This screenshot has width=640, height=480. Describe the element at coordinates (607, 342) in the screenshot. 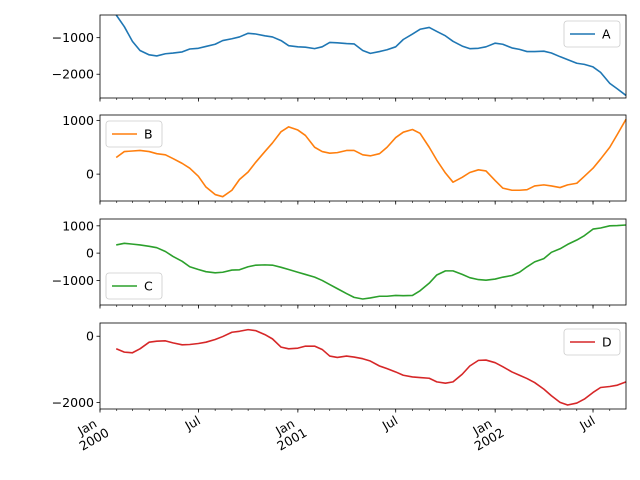

I see `legend-label: D` at that location.